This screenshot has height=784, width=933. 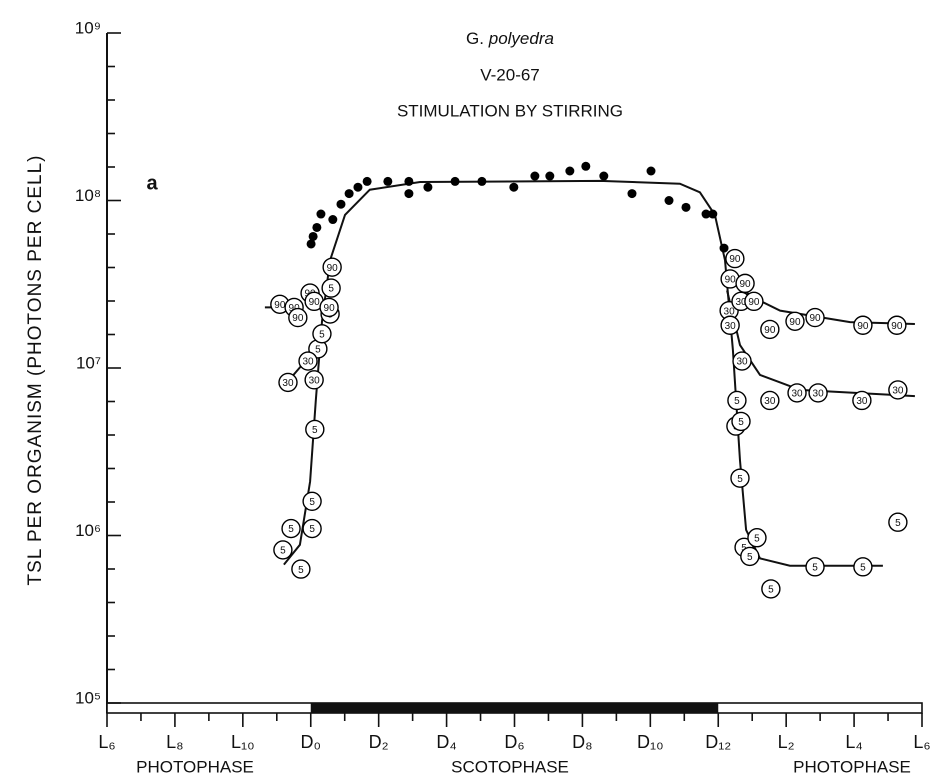 I want to click on panel-label: a, so click(x=152, y=183).